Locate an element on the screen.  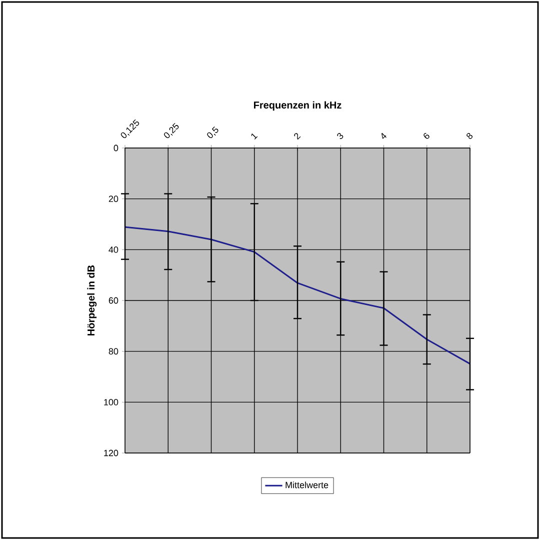
x-axis-title: Frequenzen in kHz is located at coordinates (298, 106).